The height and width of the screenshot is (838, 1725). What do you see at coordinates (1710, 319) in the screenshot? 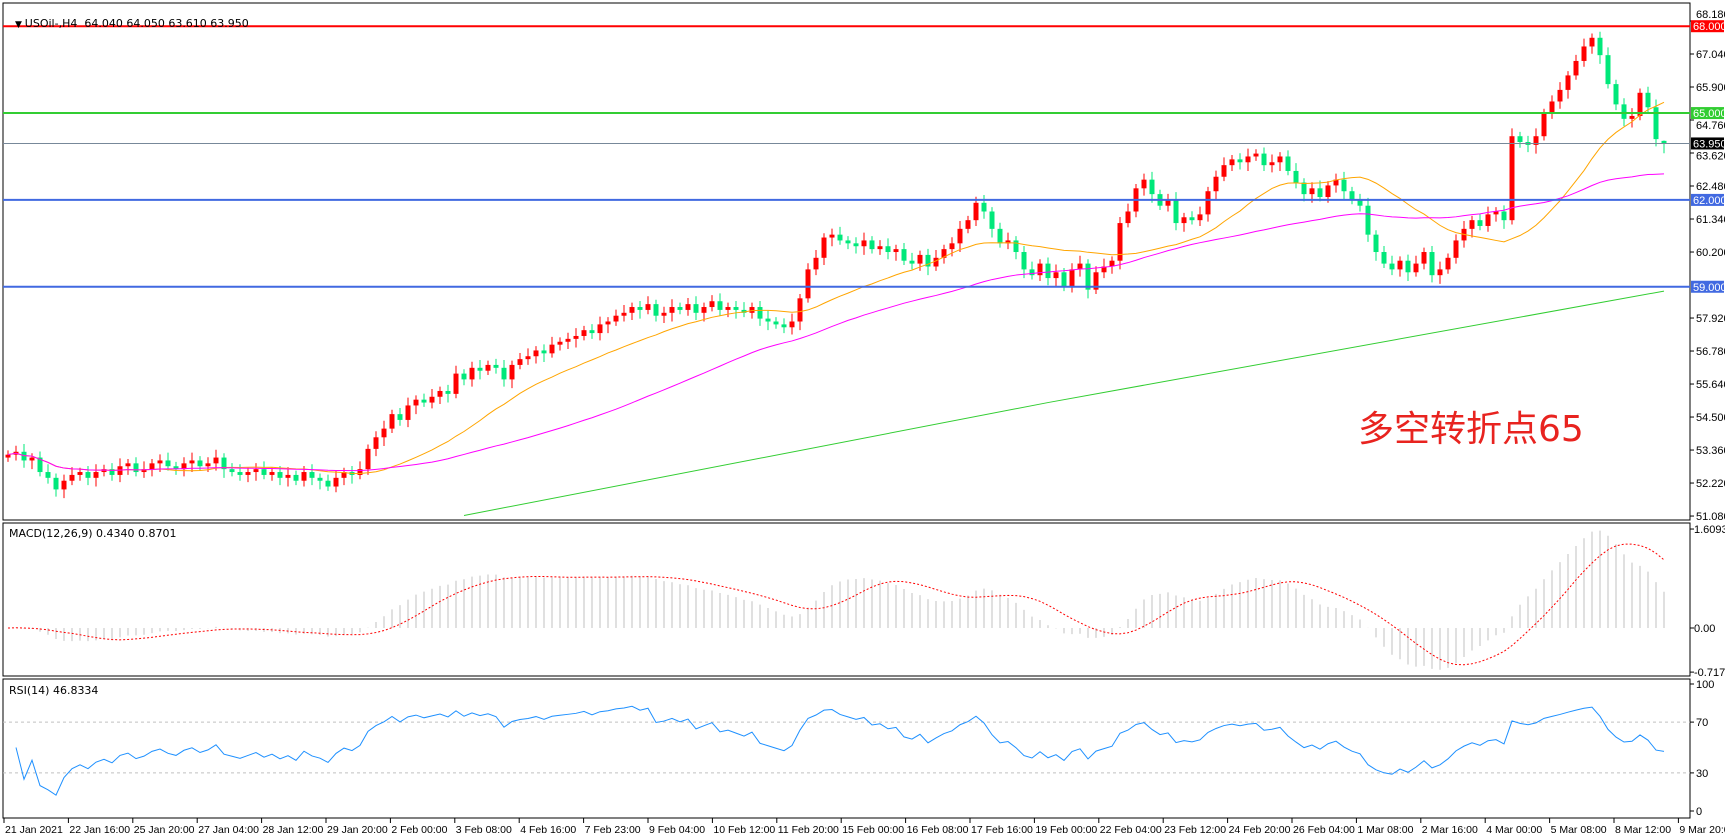
I see `price-tick-label: 57.920` at bounding box center [1710, 319].